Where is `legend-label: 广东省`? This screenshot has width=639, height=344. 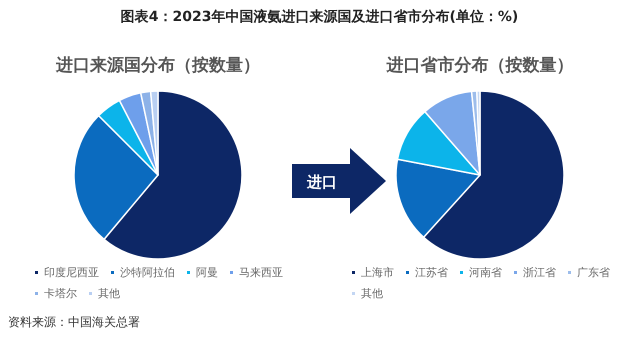 legend-label: 广东省 is located at coordinates (593, 272).